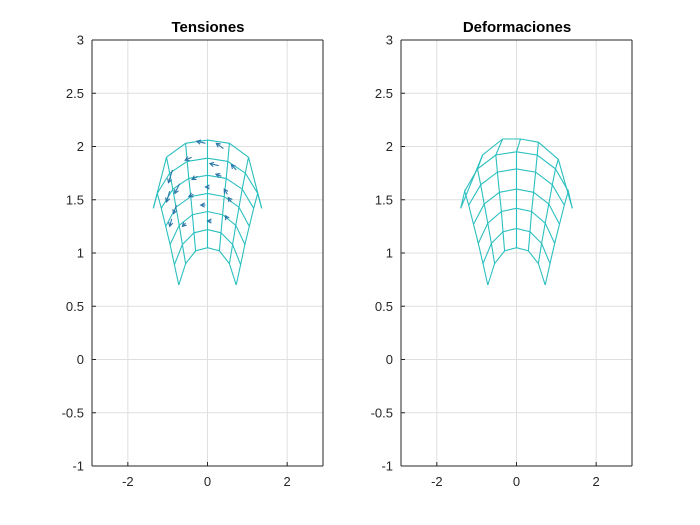 This screenshot has width=700, height=525. I want to click on deformaciones-ytick-label-8: 3, so click(389, 40).